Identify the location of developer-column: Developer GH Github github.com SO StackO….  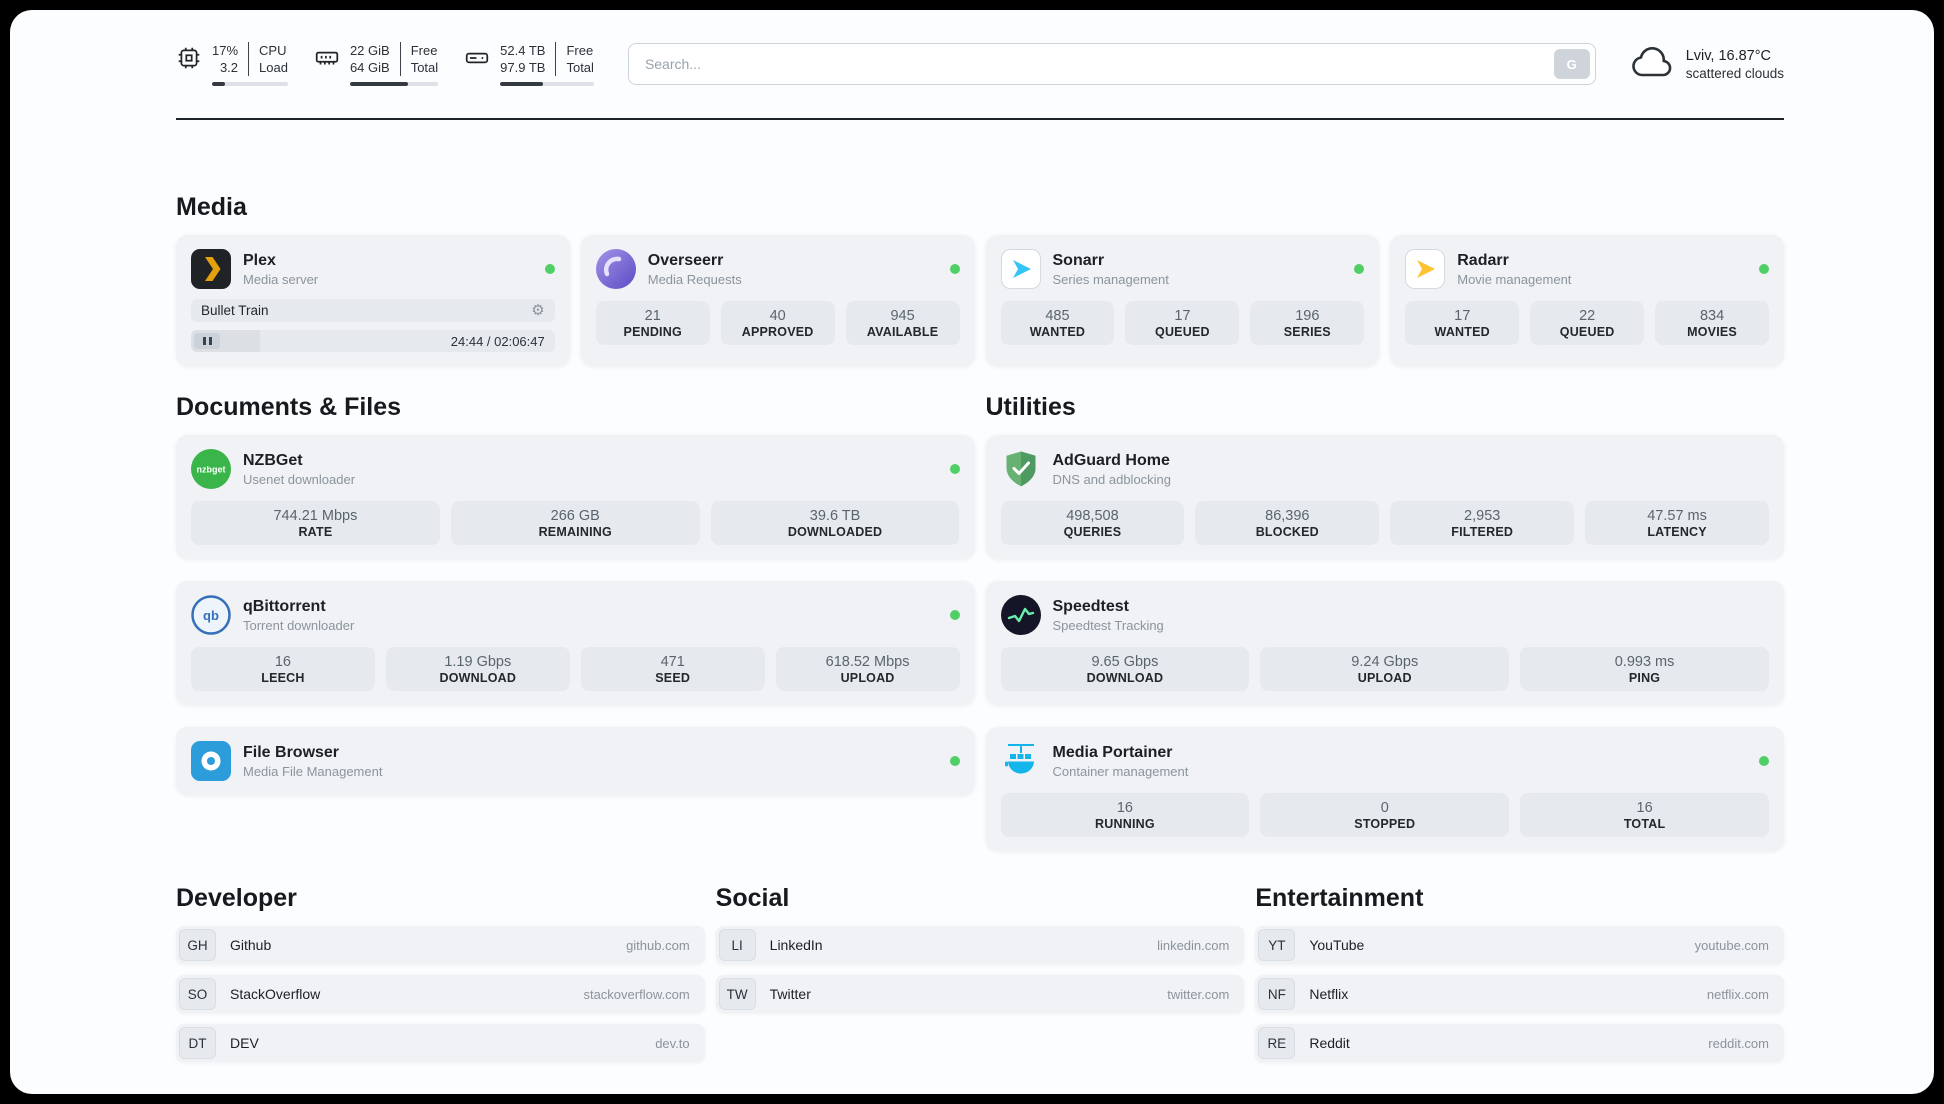
(440, 972).